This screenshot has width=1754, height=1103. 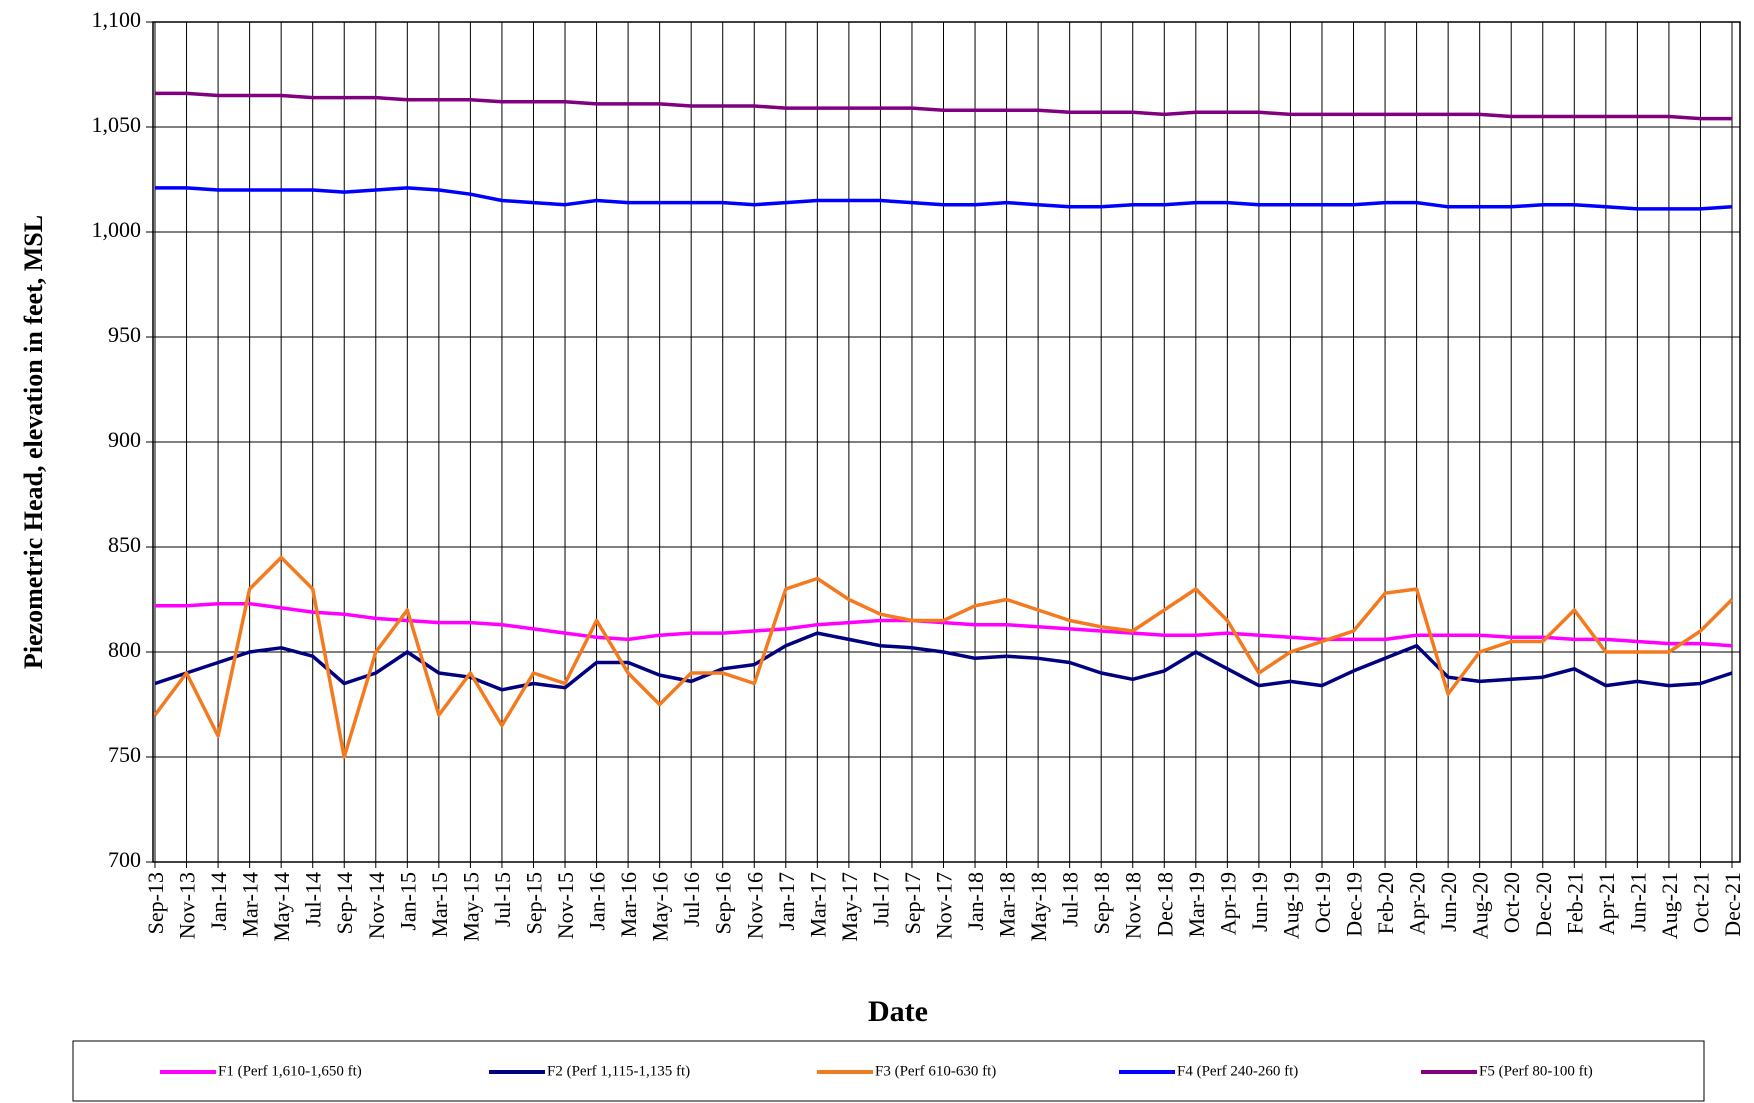 What do you see at coordinates (975, 901) in the screenshot?
I see `x-tick-label: Jan-18` at bounding box center [975, 901].